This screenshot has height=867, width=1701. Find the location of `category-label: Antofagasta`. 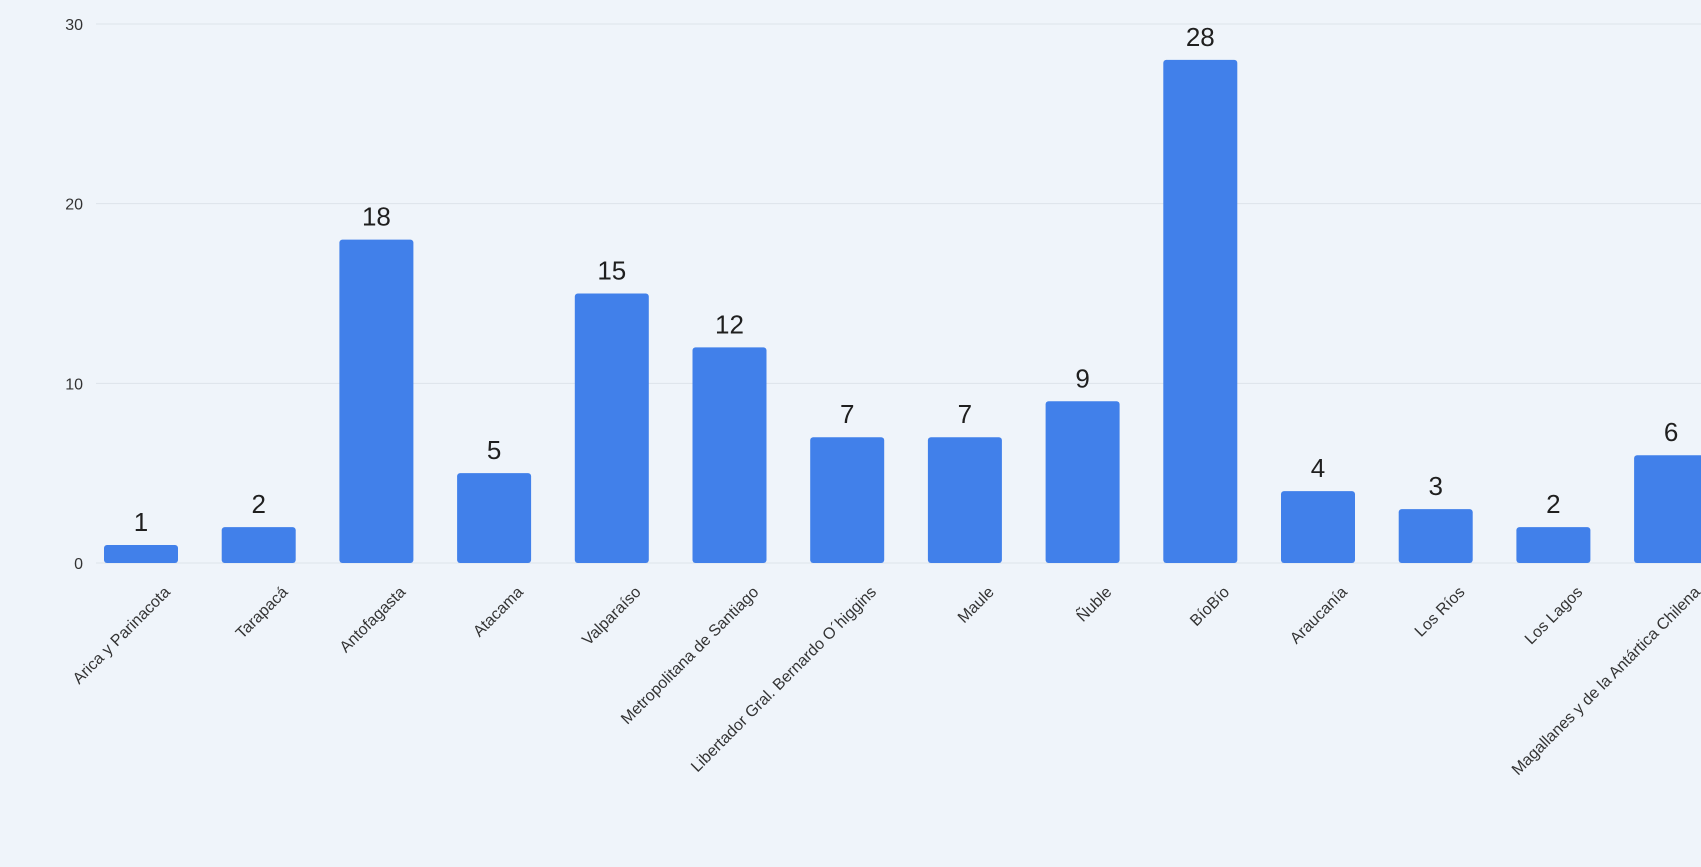

category-label: Antofagasta is located at coordinates (373, 620).